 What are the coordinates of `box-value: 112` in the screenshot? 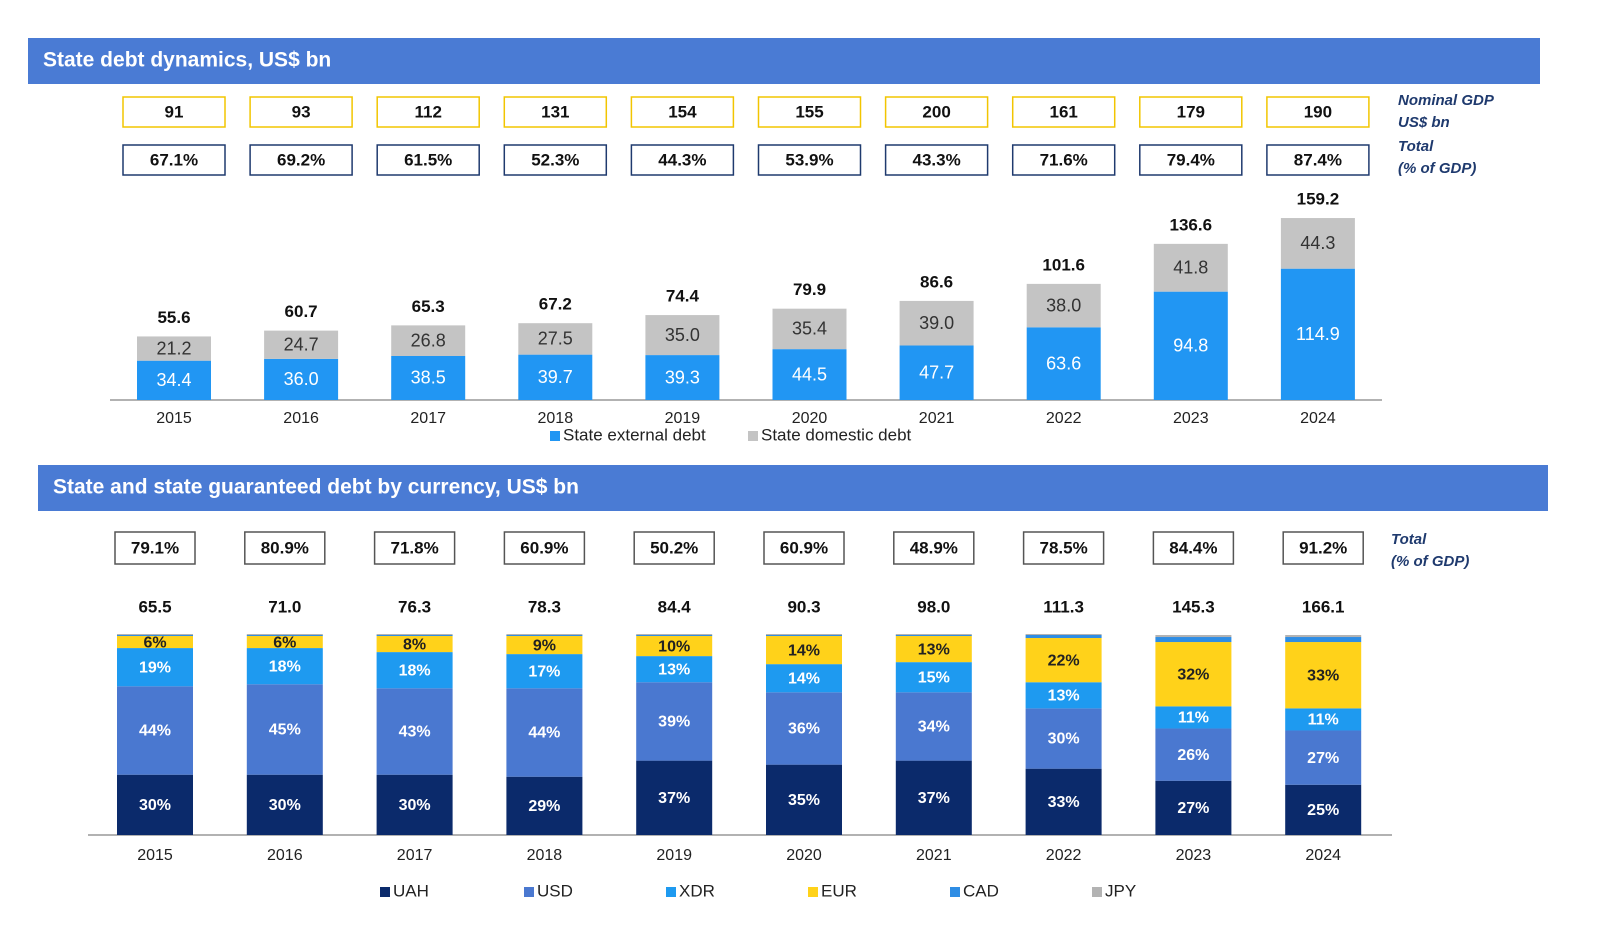 It's located at (427, 111).